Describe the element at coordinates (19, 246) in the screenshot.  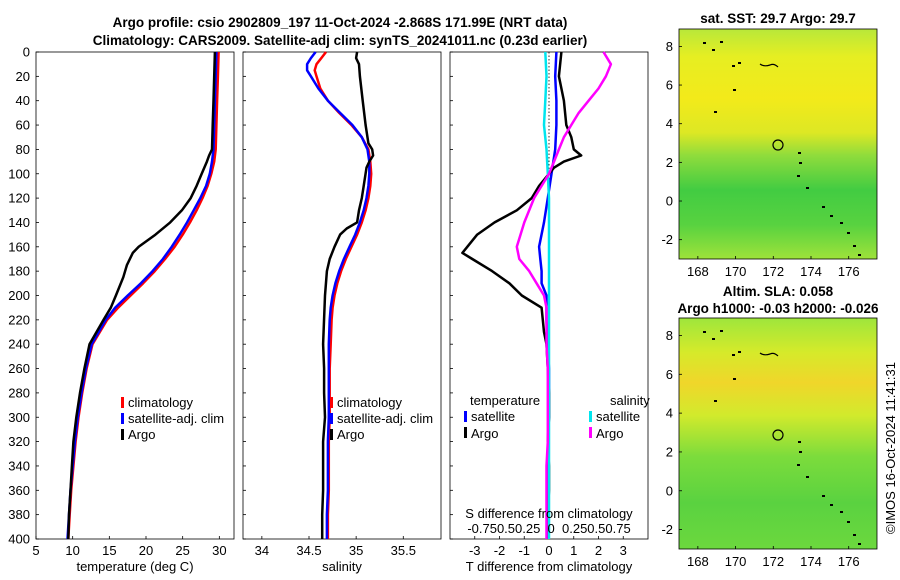
I see `depth-tick-label: 160` at that location.